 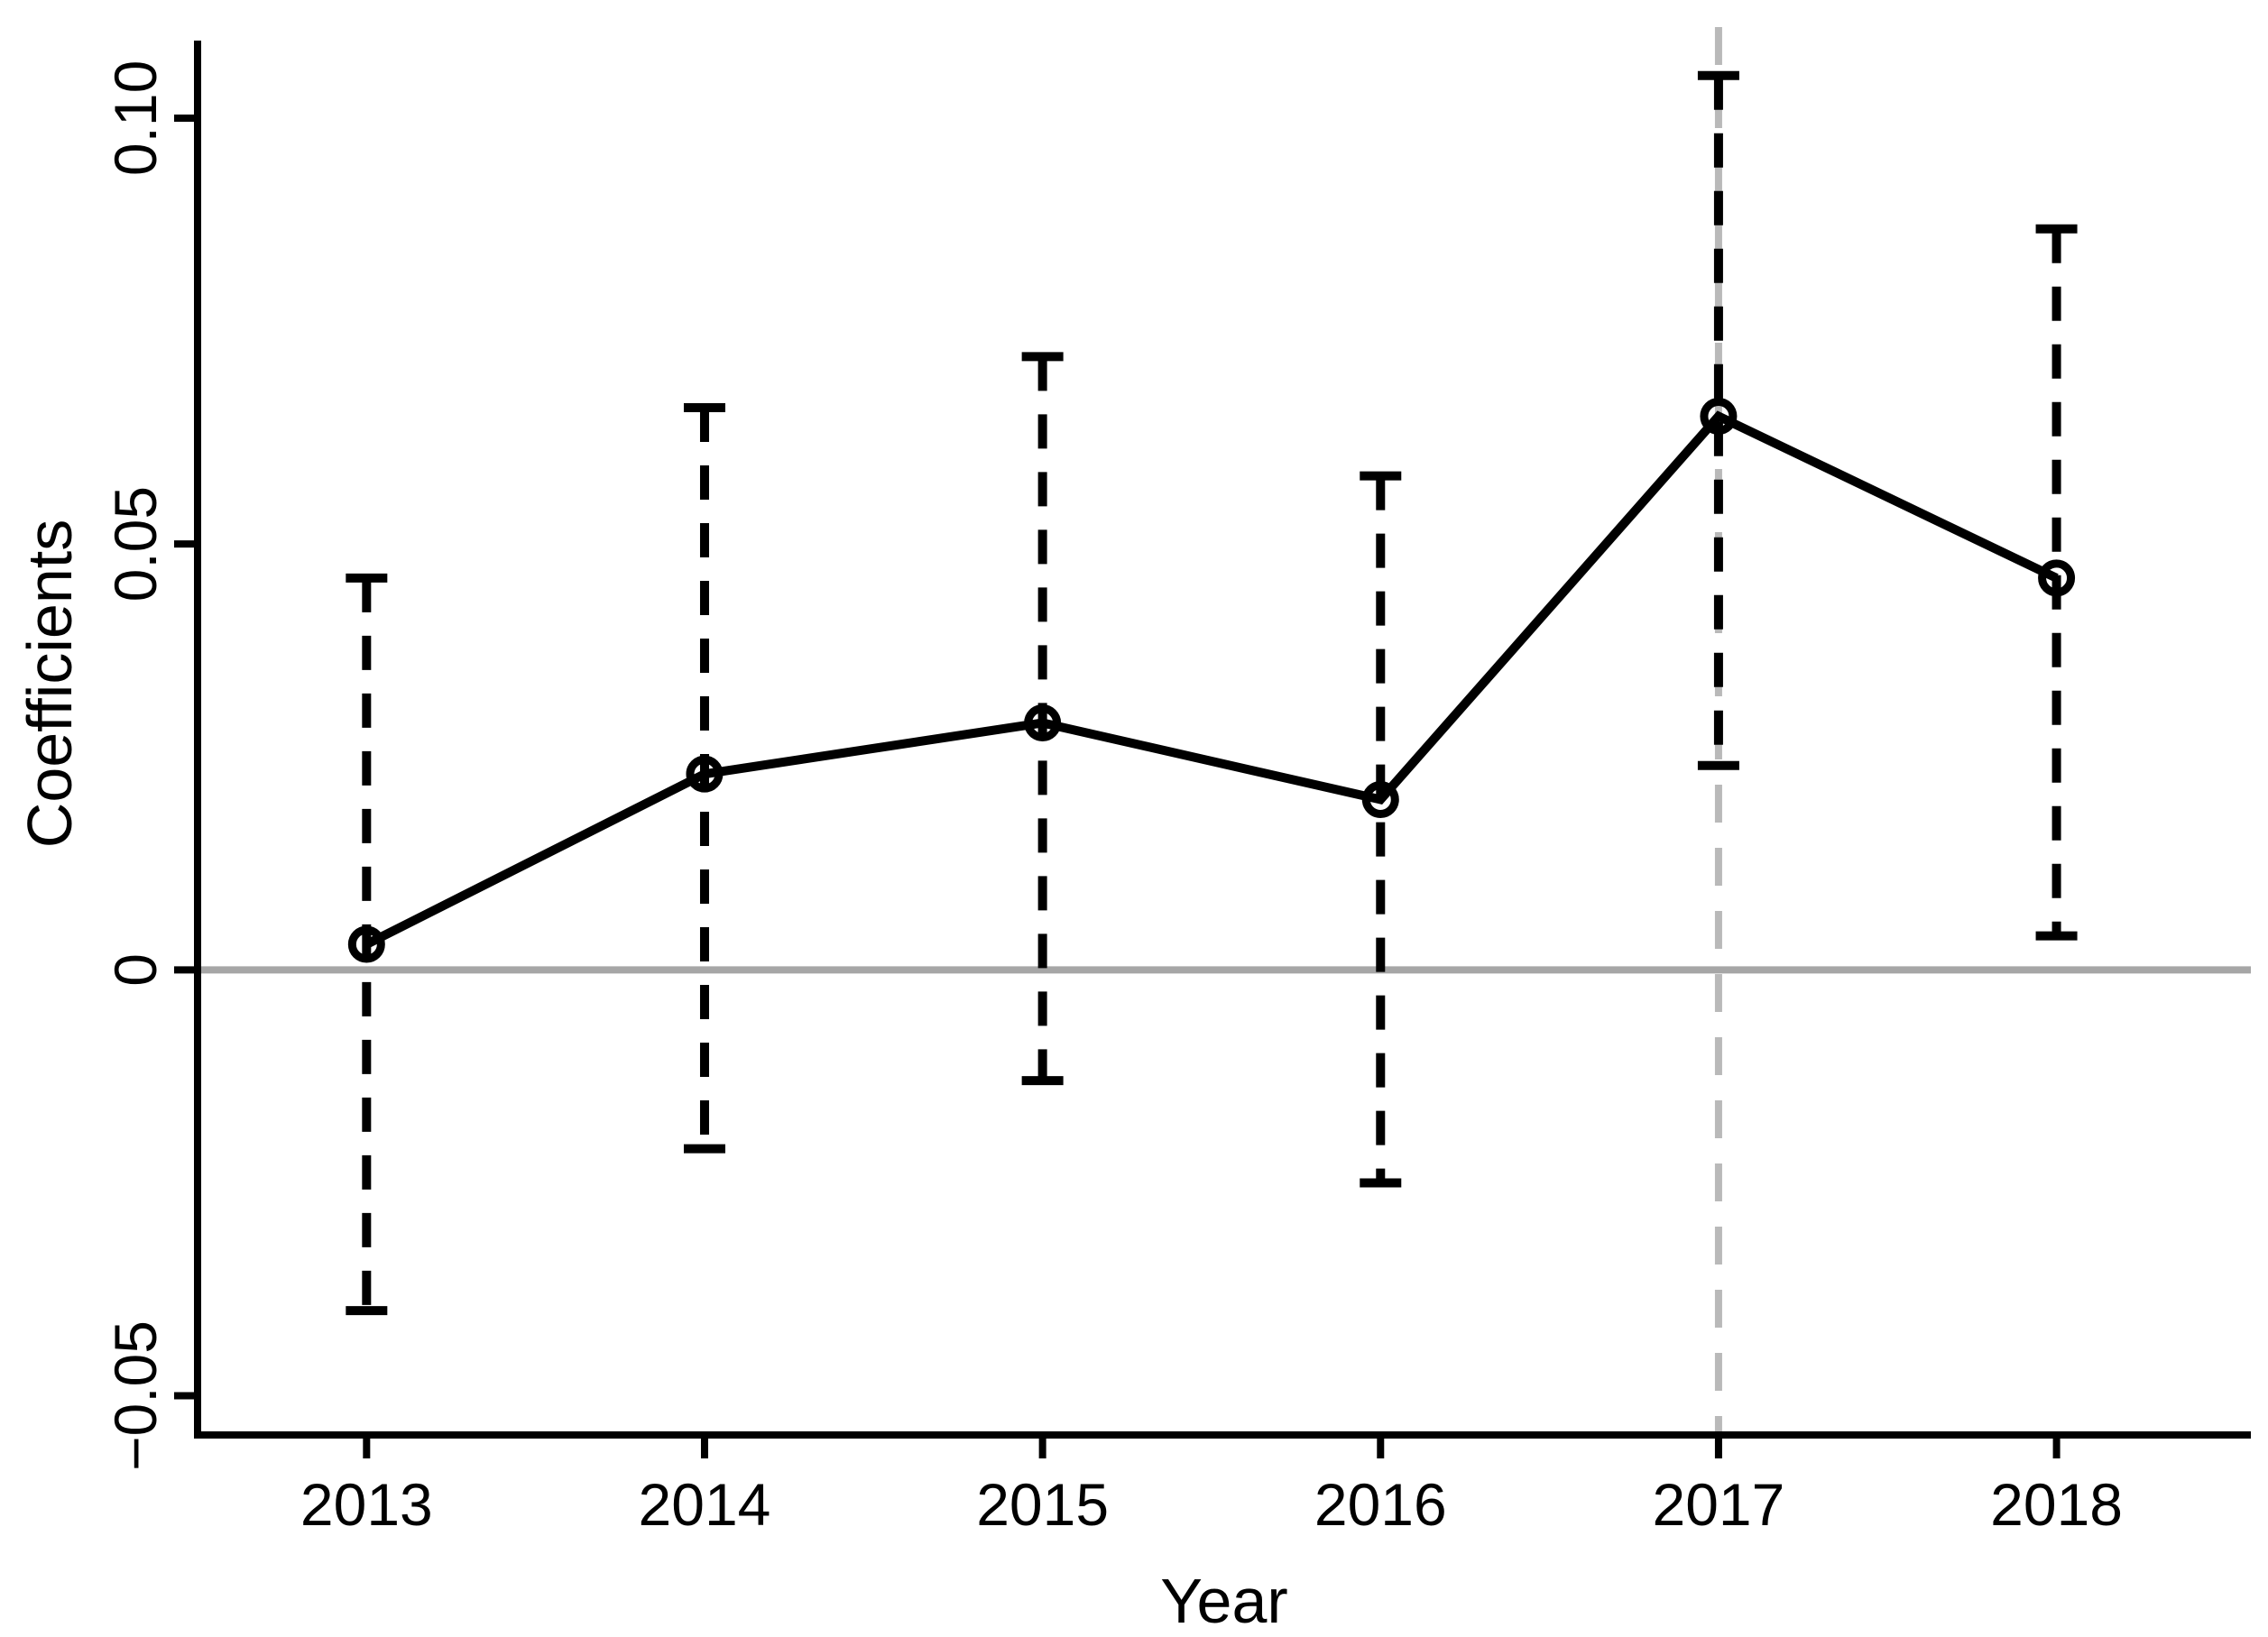 I want to click on point-marker-2013, so click(x=366, y=944).